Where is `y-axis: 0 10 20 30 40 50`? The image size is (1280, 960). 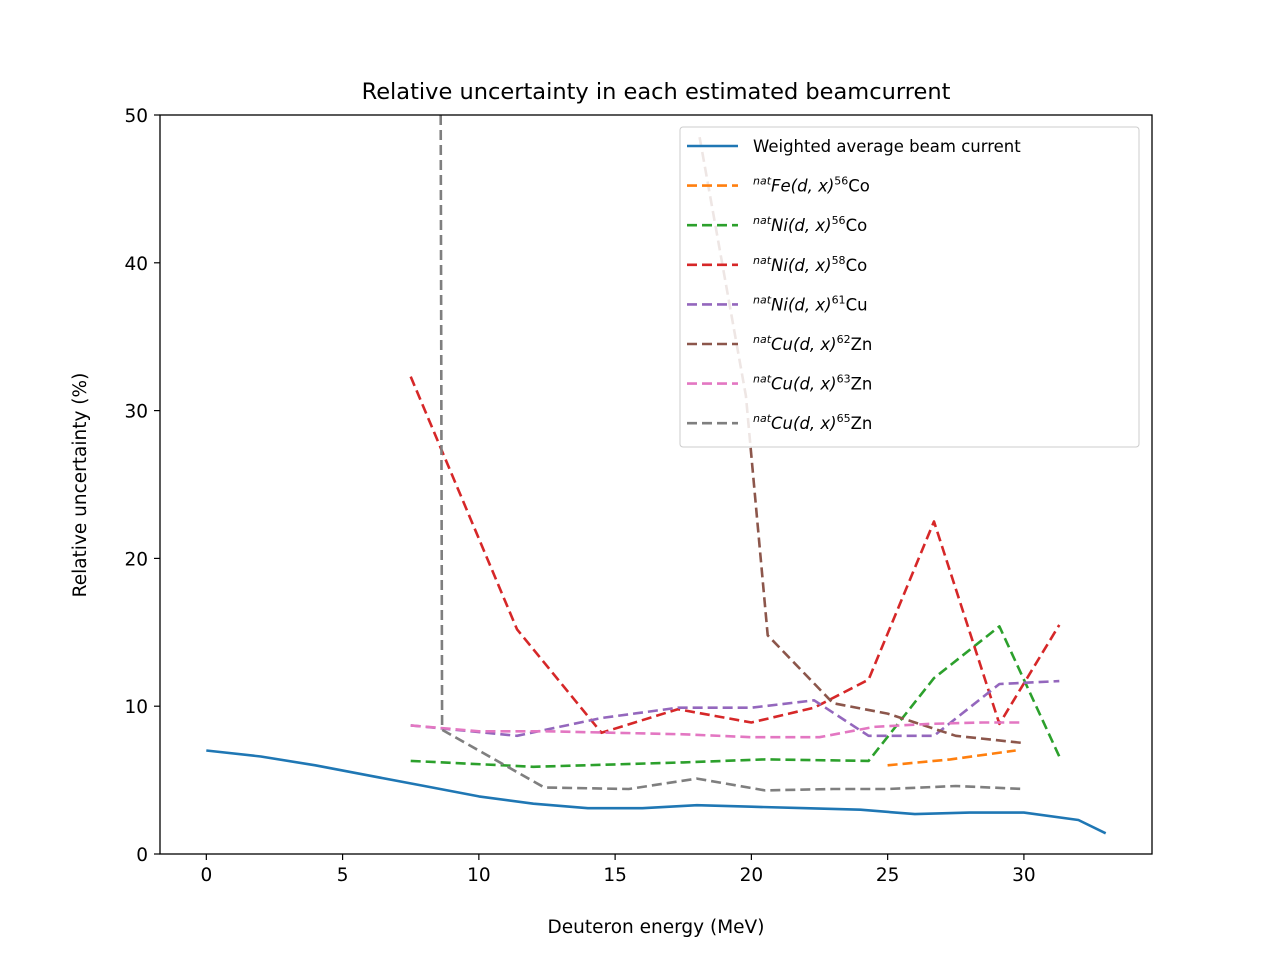 y-axis: 0 10 20 30 40 50 is located at coordinates (142, 486).